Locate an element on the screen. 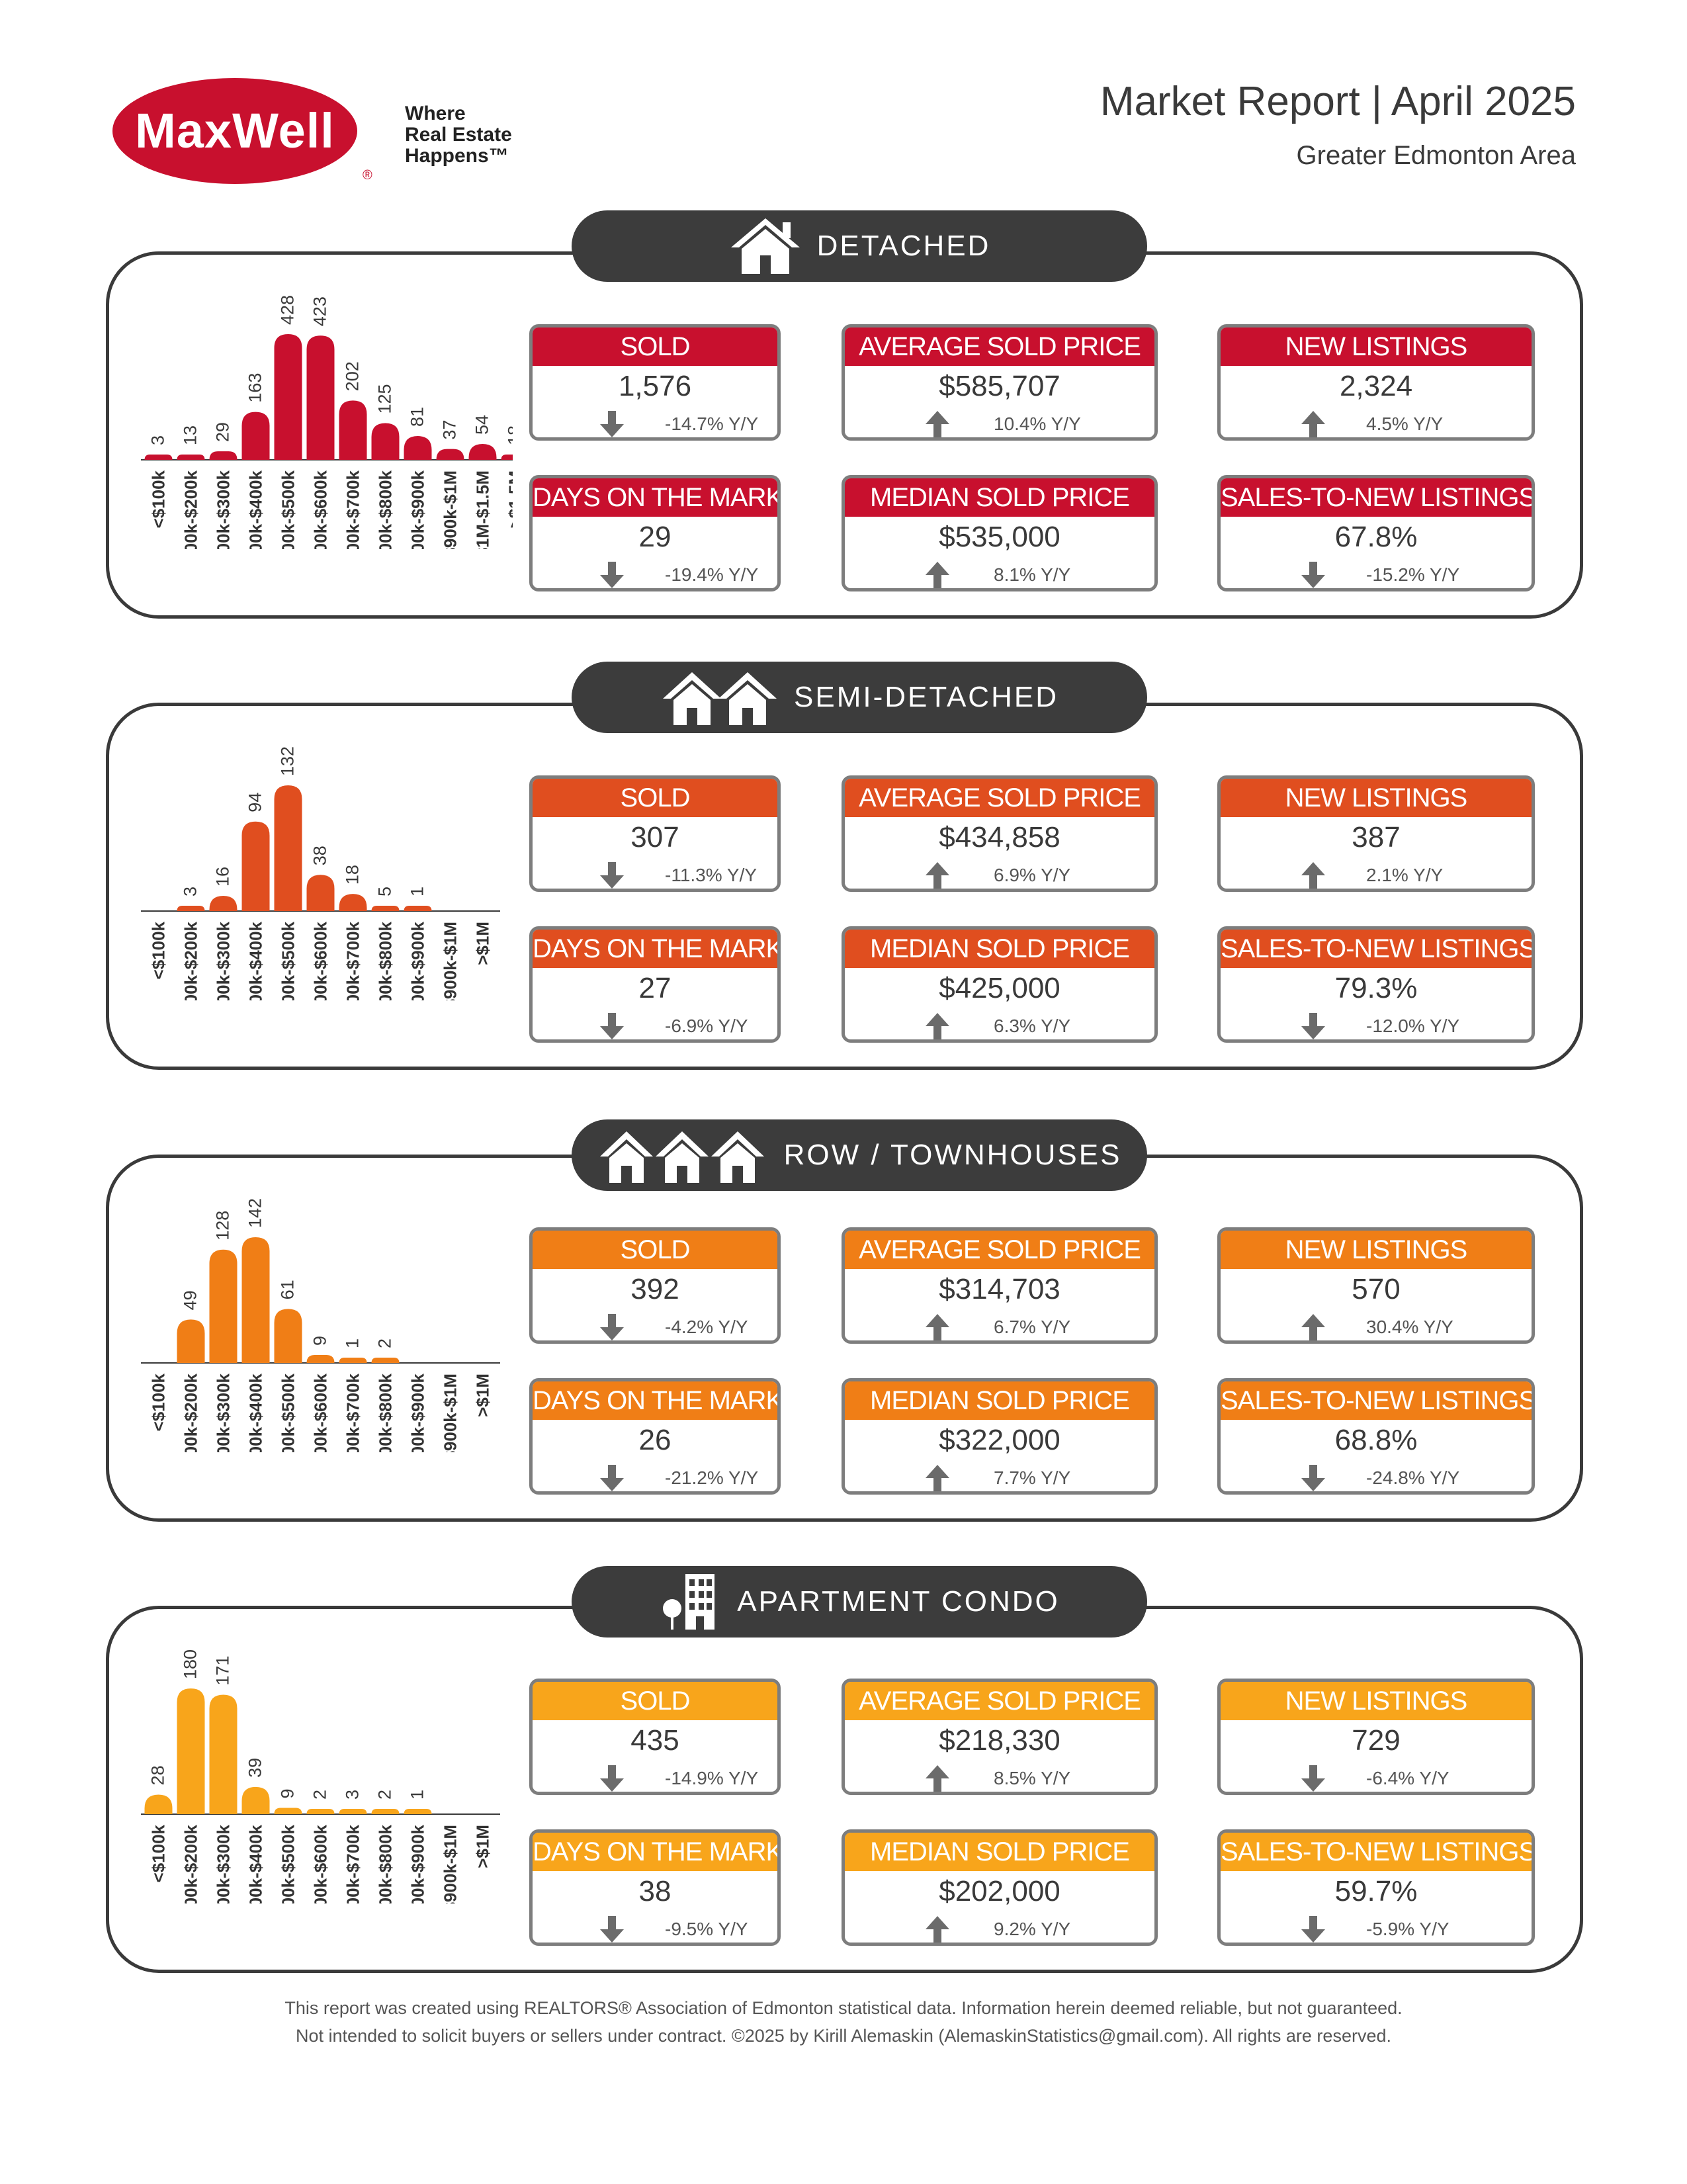  metric-change: 6.9% Y/Y is located at coordinates (999, 874).